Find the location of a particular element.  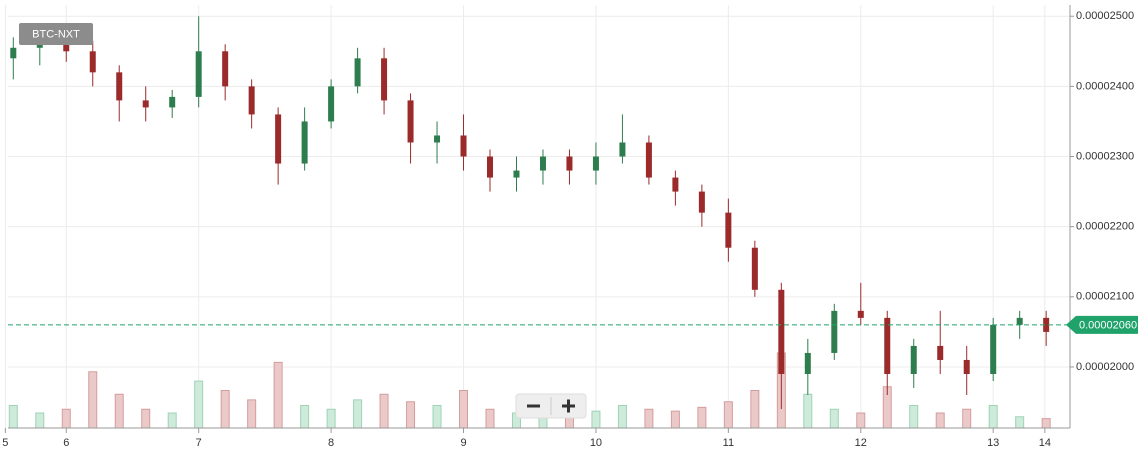

last-price-label: 0.00002060 is located at coordinates (1108, 325).